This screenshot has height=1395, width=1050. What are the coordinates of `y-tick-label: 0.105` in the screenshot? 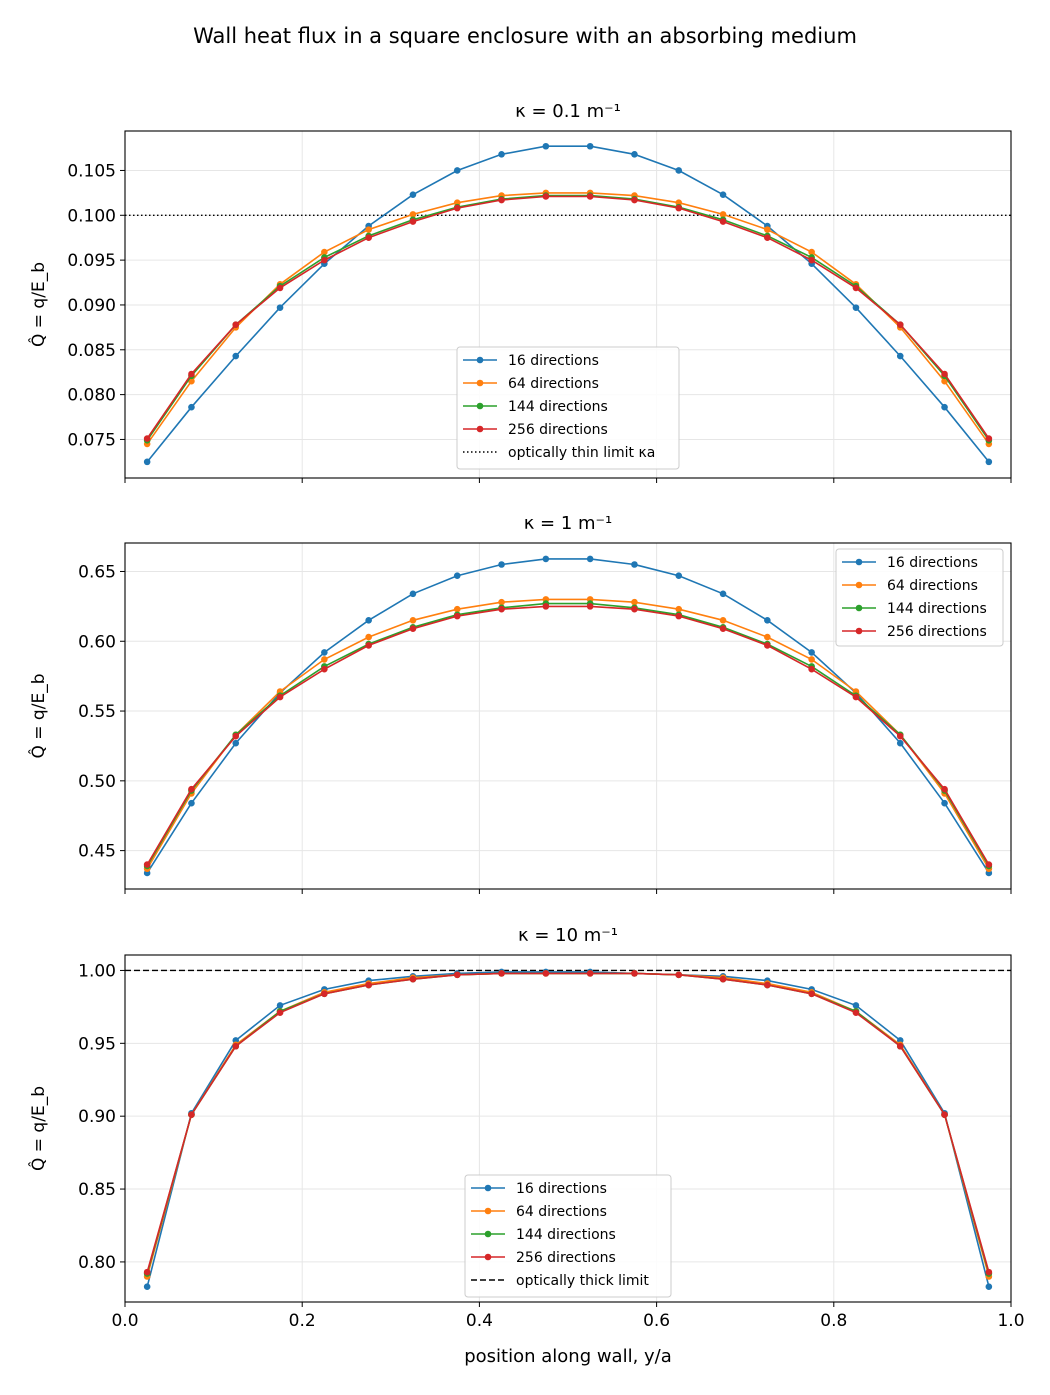 It's located at (91, 171).